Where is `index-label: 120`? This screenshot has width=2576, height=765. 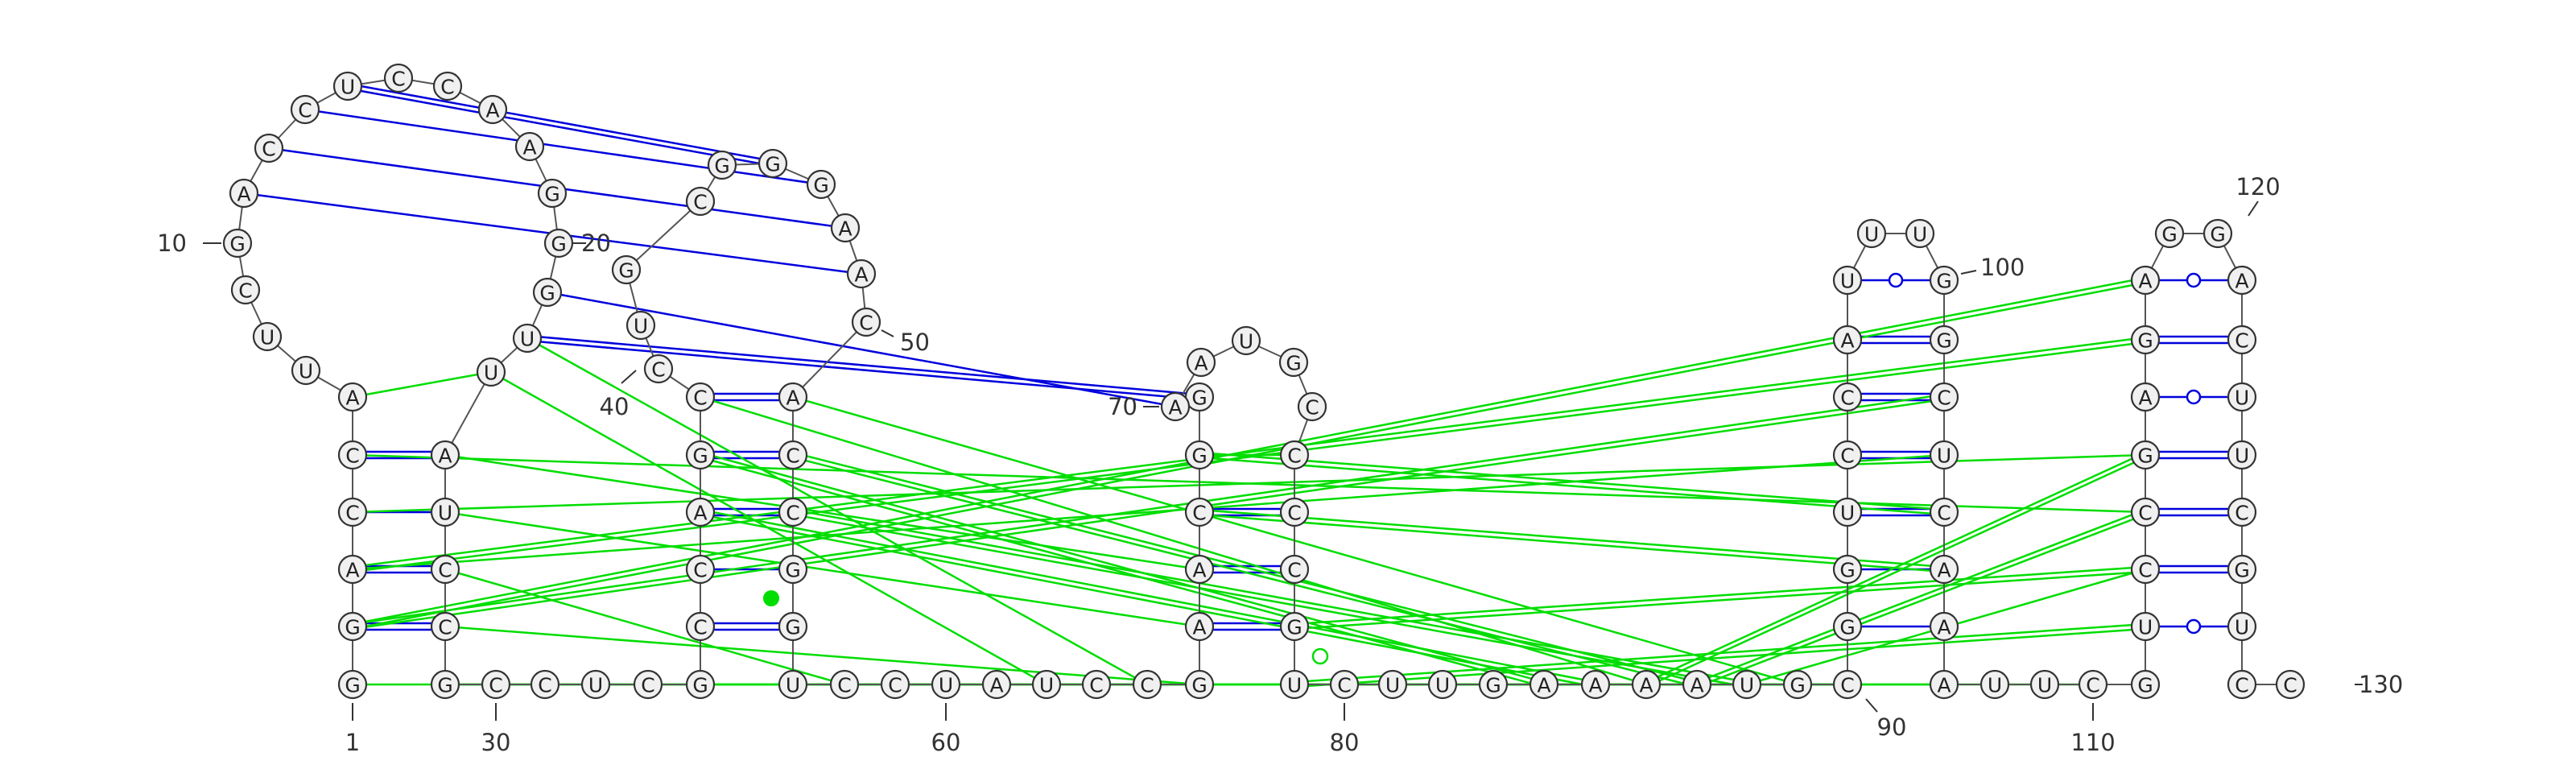
index-label: 120 is located at coordinates (2257, 187).